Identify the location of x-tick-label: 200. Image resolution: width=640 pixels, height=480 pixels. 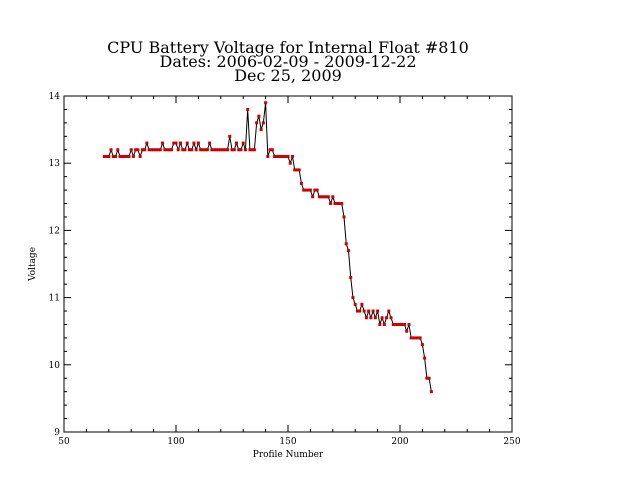
(399, 442).